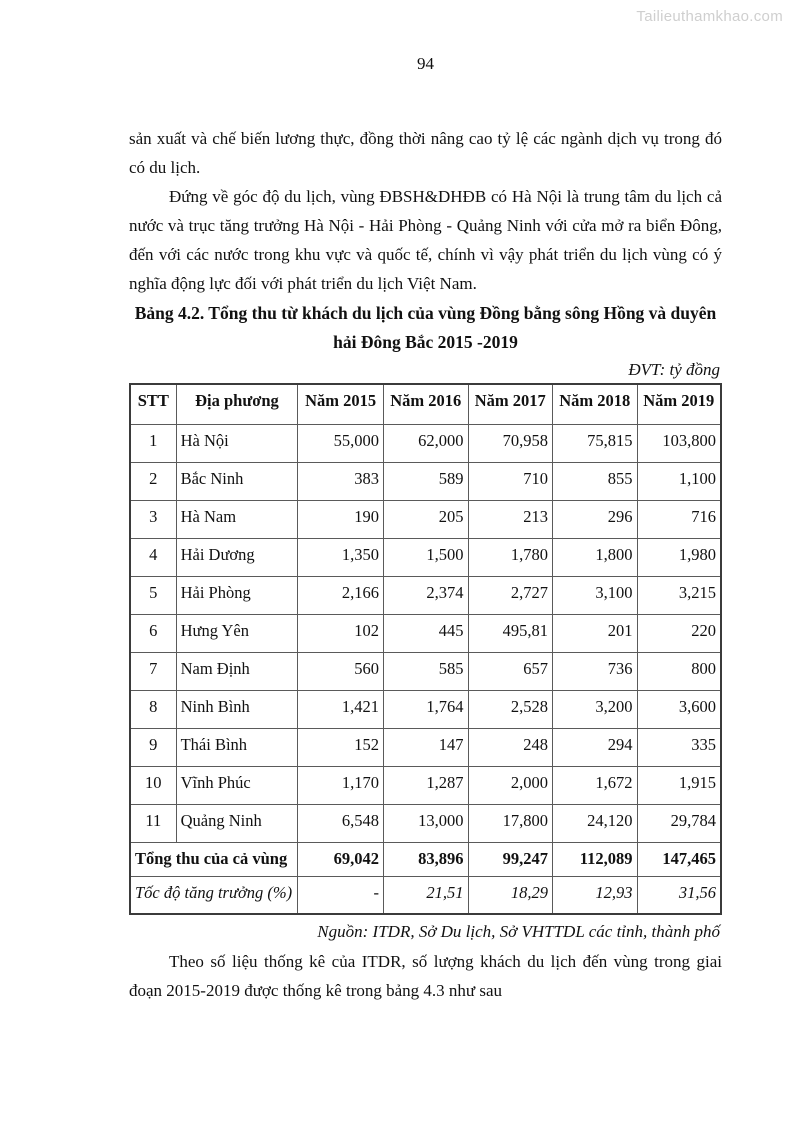  I want to click on cell-province: Ninh Bình, so click(237, 709).